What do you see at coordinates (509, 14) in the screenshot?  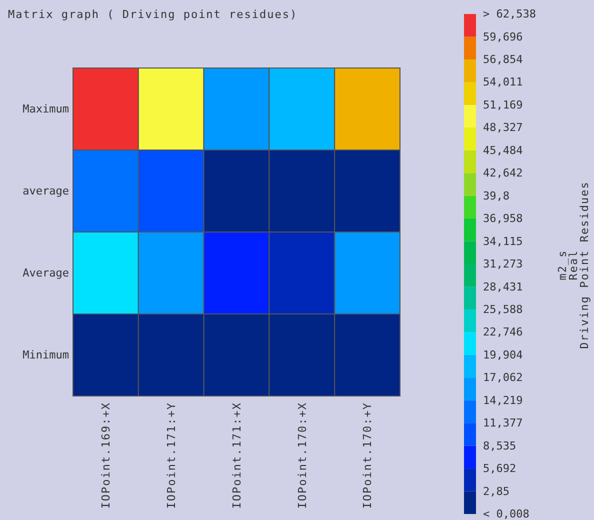 I see `color-bar-label: > 62,538` at bounding box center [509, 14].